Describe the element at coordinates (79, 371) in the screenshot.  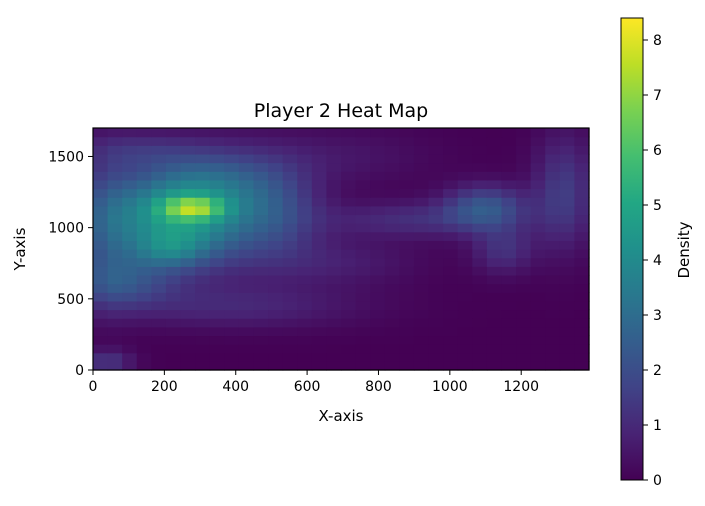
I see `y-tick-label: 0` at that location.